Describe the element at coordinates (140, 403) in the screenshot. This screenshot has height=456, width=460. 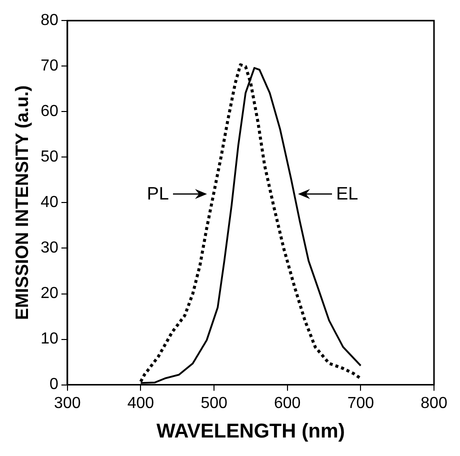
I see `x-tick-label: 400` at that location.